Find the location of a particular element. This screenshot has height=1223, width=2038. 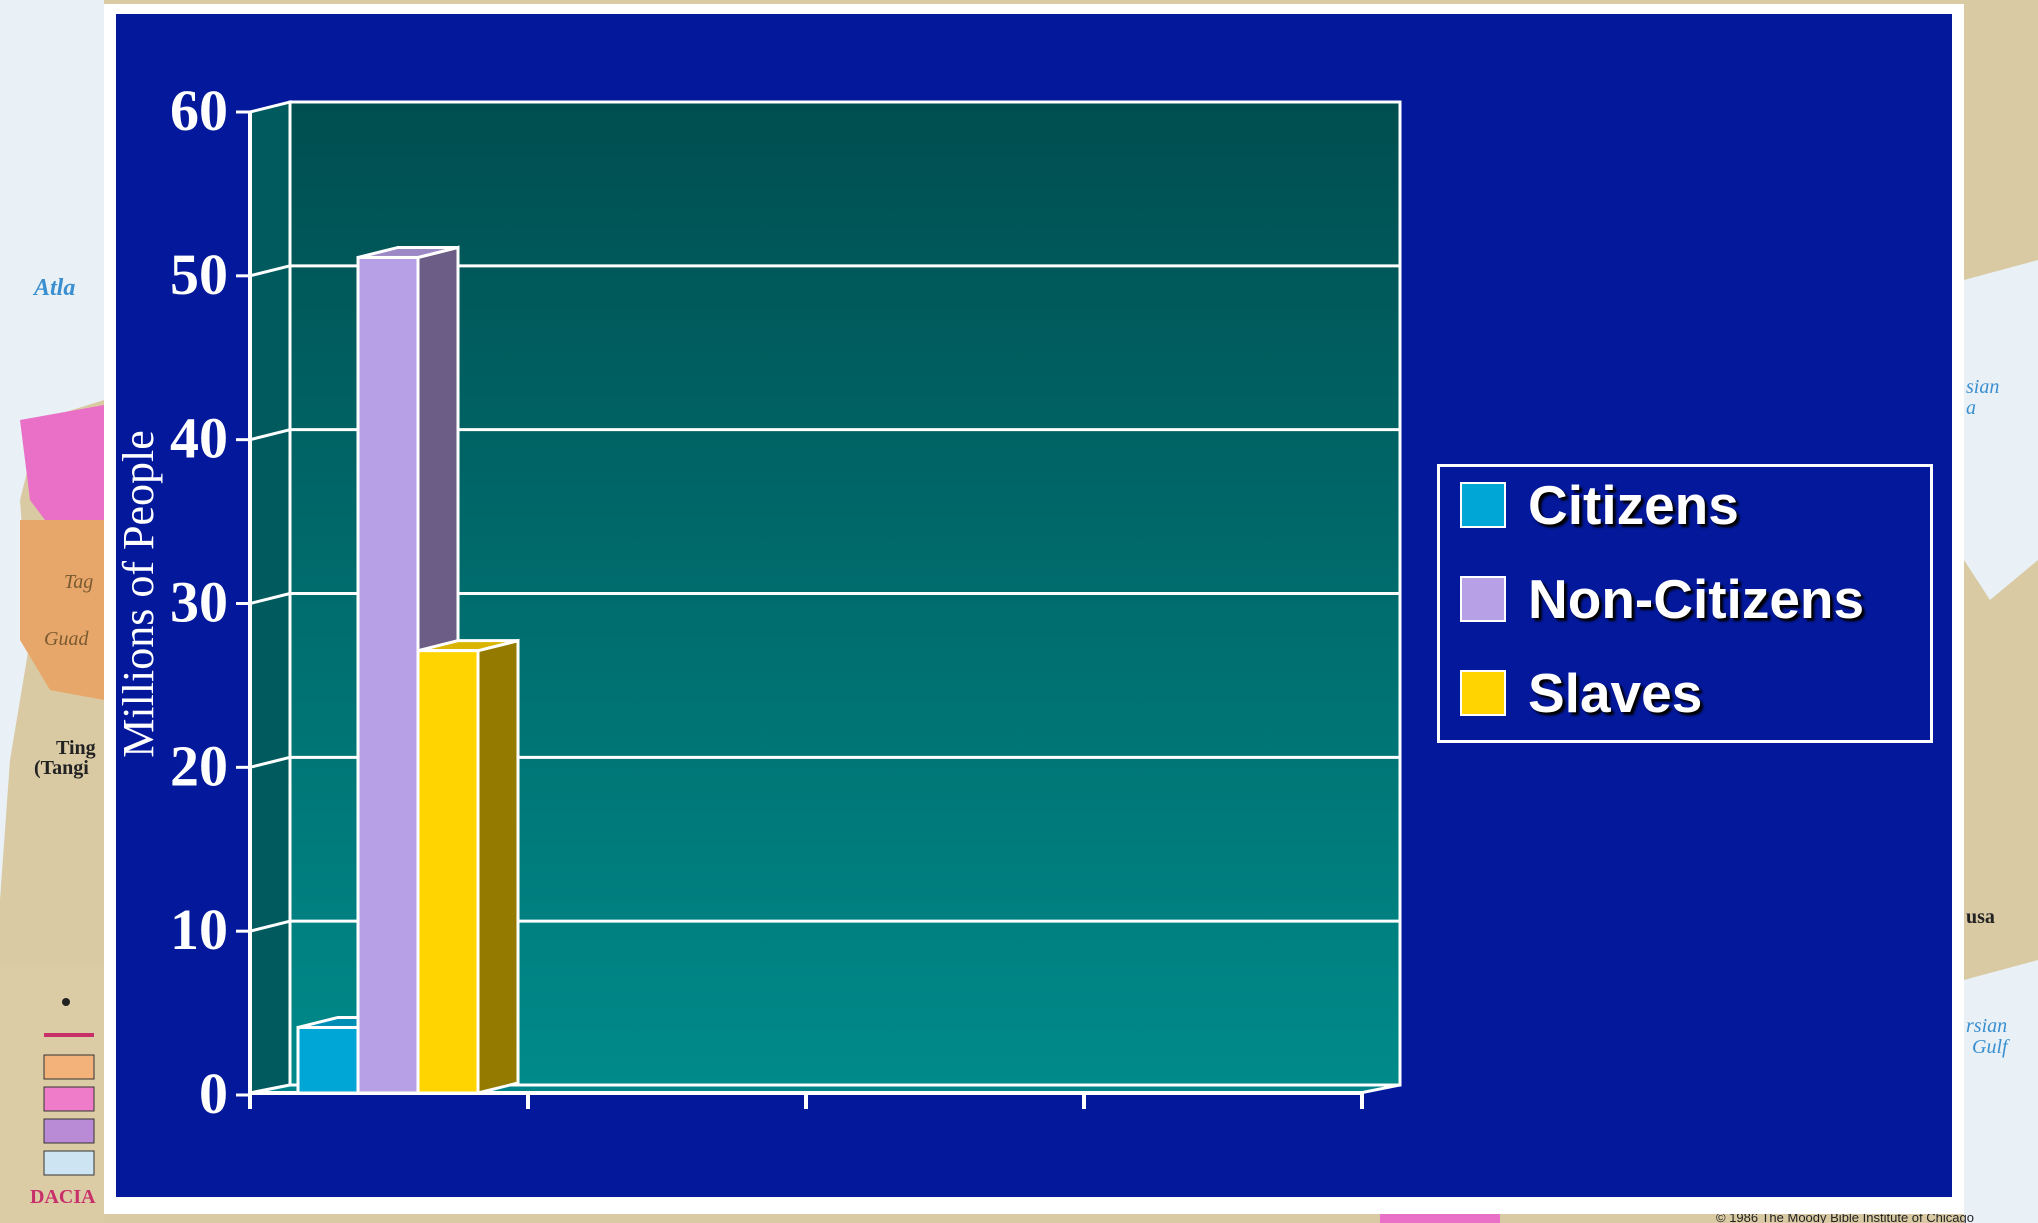

legend-item-citizens: Citizens is located at coordinates (1599, 505).